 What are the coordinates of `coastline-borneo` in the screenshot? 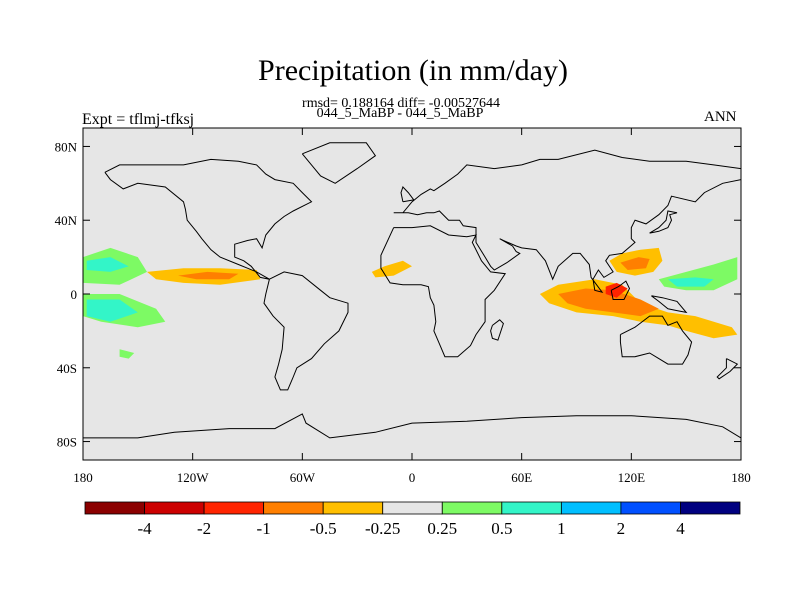 It's located at (620, 290).